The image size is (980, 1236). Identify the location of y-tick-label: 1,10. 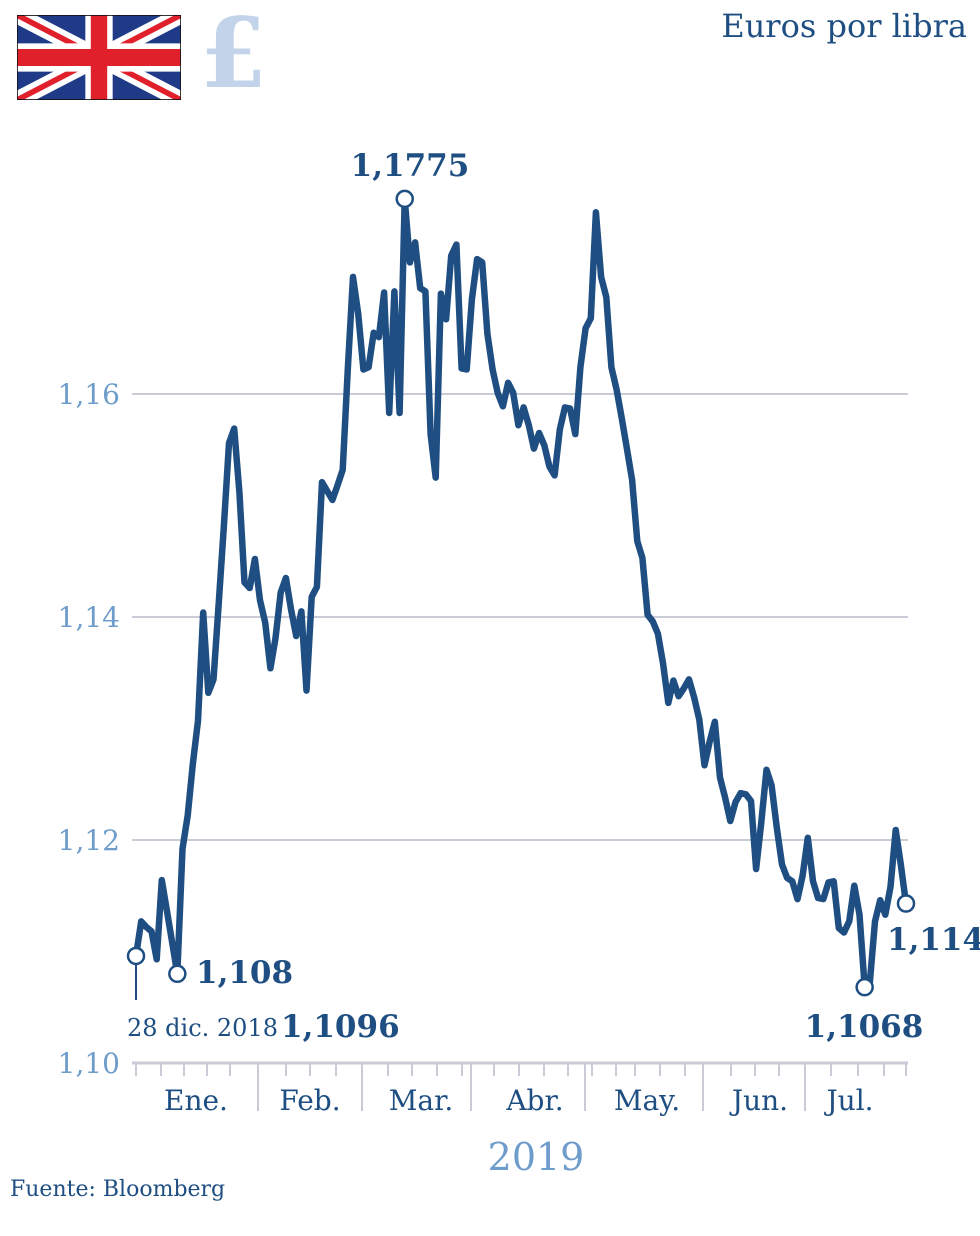
(89, 1063).